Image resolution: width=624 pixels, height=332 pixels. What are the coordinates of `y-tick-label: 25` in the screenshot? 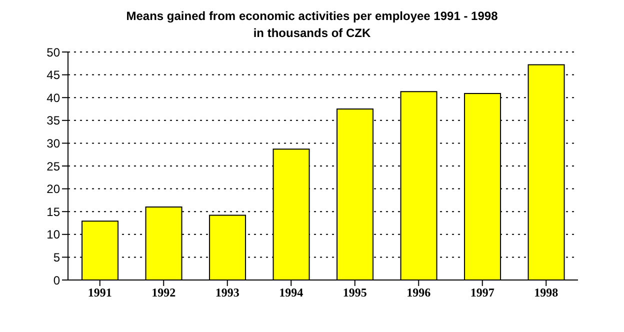 It's located at (53, 166).